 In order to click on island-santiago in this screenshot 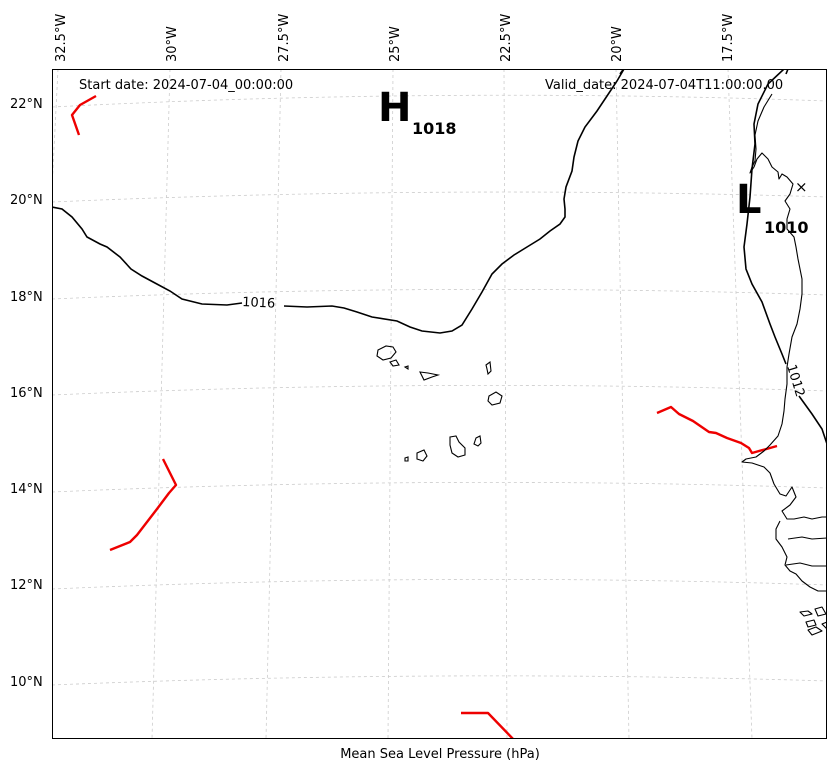, I will do `click(457, 446)`.